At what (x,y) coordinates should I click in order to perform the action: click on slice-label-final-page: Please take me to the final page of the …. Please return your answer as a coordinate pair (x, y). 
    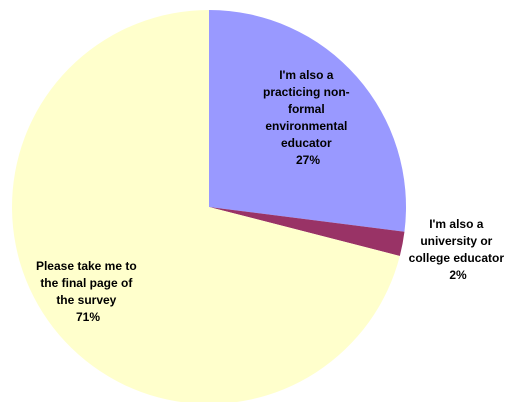
    Looking at the image, I should click on (88, 291).